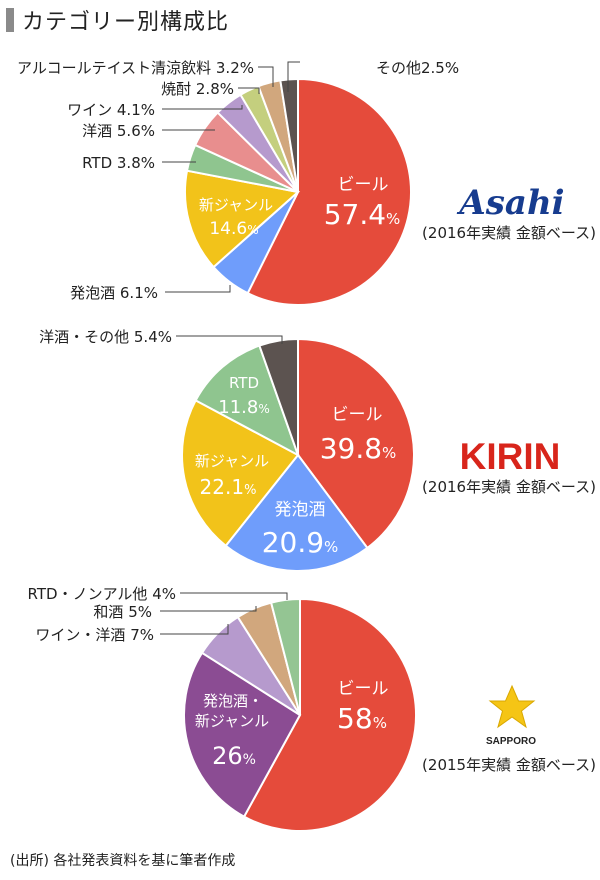 This screenshot has width=600, height=880. Describe the element at coordinates (114, 293) in the screenshot. I see `asahi-label-happoshu: 発泡酒 6.1%` at that location.